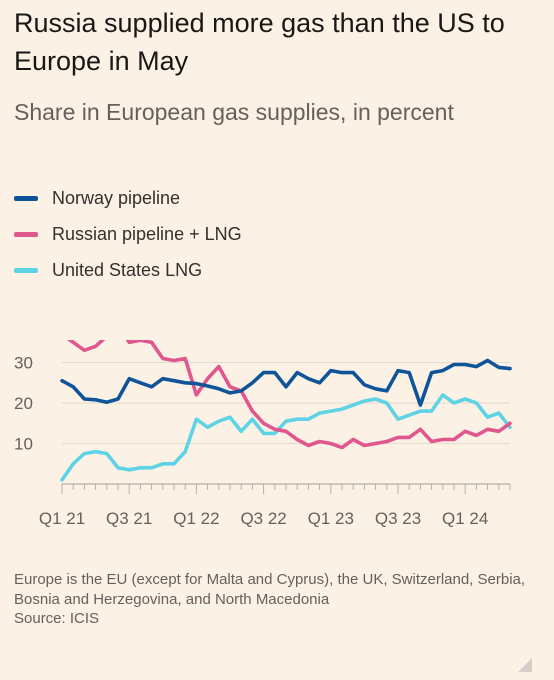 This screenshot has height=680, width=554. What do you see at coordinates (23, 363) in the screenshot?
I see `y-tick-label-30: 30` at bounding box center [23, 363].